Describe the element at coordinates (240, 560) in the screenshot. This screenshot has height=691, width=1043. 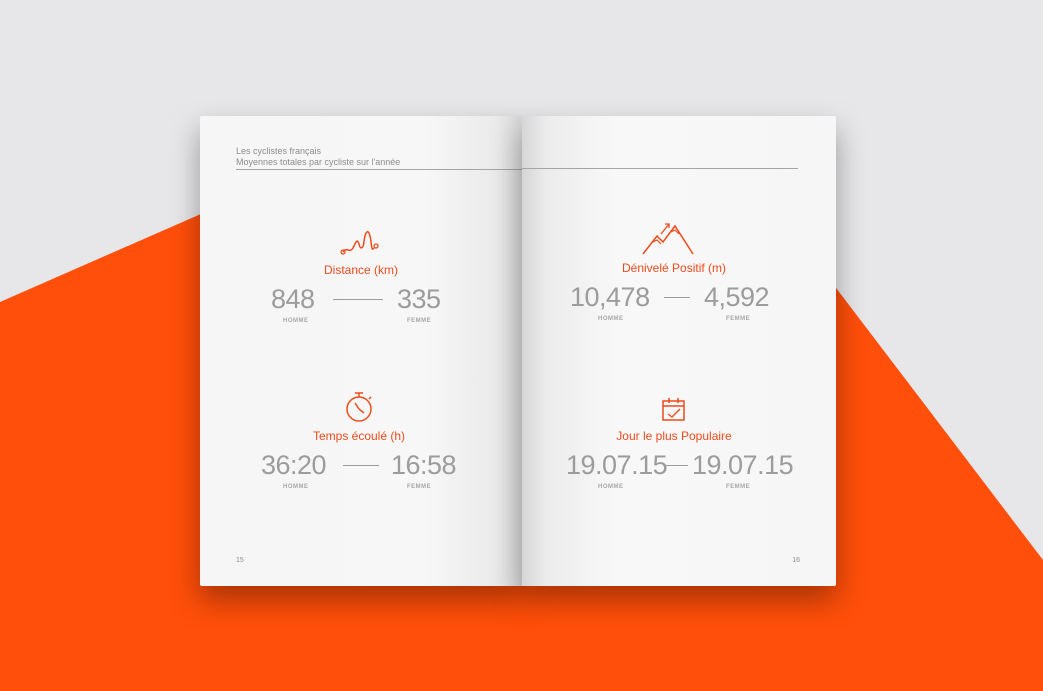
I see `page-number-left: 15` at that location.